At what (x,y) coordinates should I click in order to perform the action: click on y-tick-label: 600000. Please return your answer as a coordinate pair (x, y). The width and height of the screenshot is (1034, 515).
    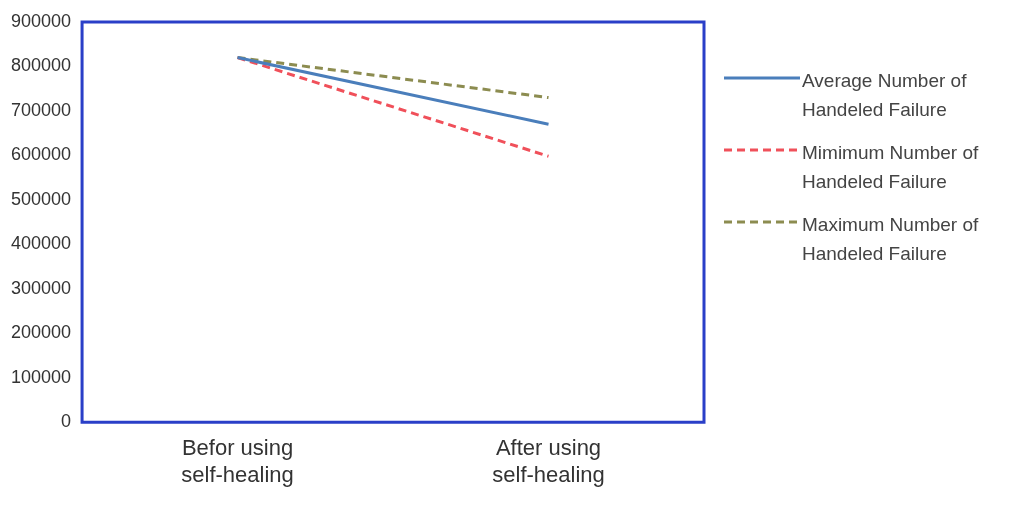
    Looking at the image, I should click on (41, 154).